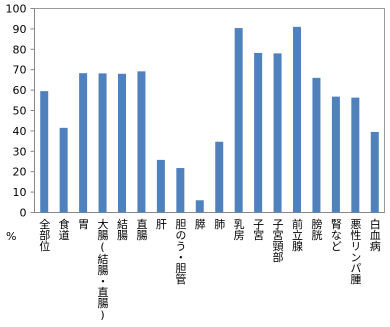  Describe the element at coordinates (20, 29) in the screenshot. I see `y-tick-label: 90` at that location.